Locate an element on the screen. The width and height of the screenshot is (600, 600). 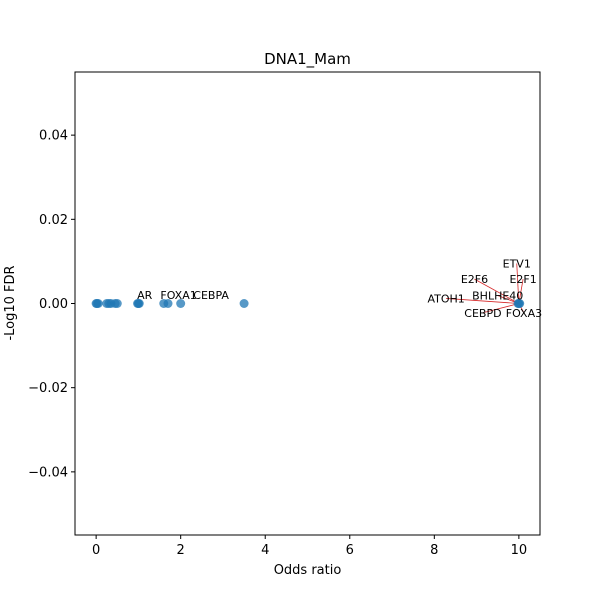
y-tick-label: −0.04 is located at coordinates (48, 472).